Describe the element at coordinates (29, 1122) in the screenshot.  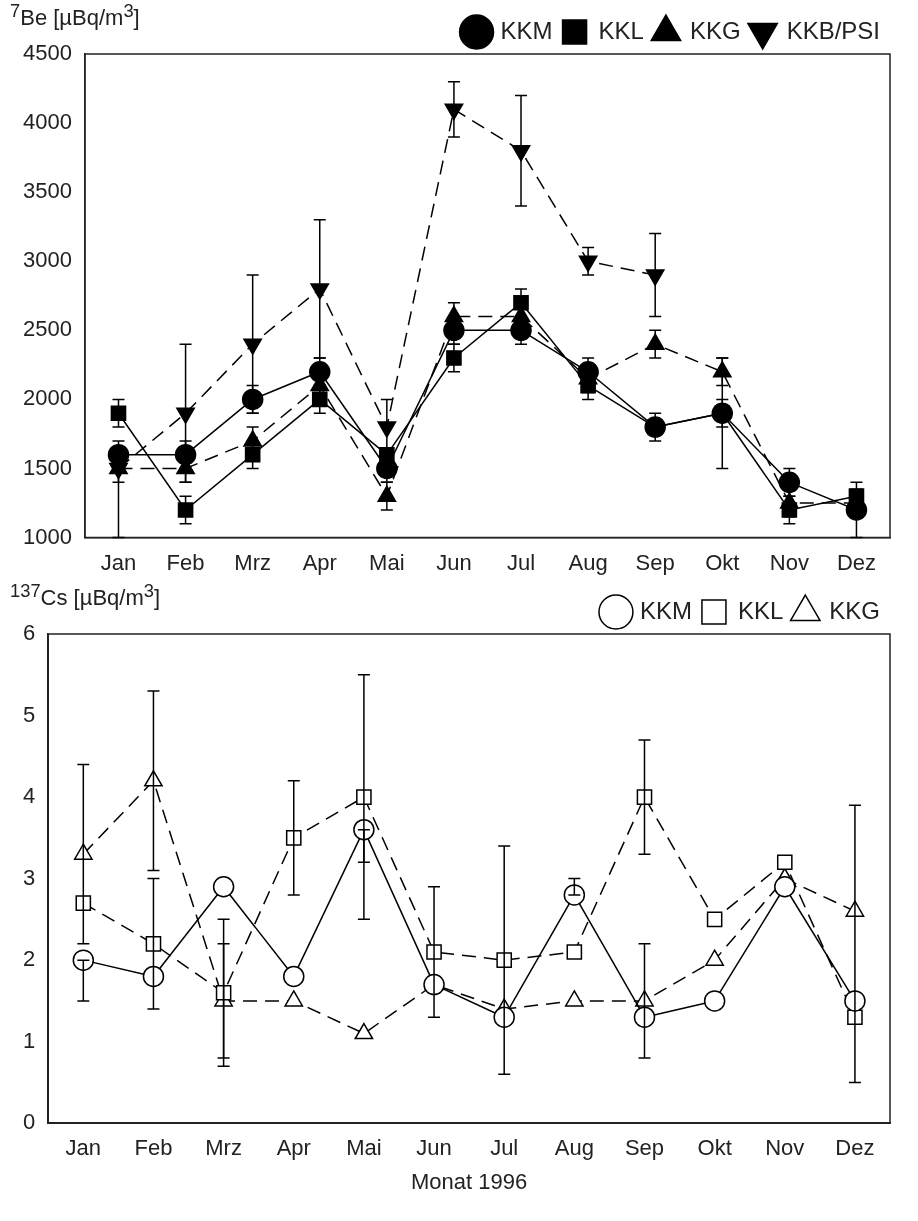
I see `y-tick-label: 0` at that location.